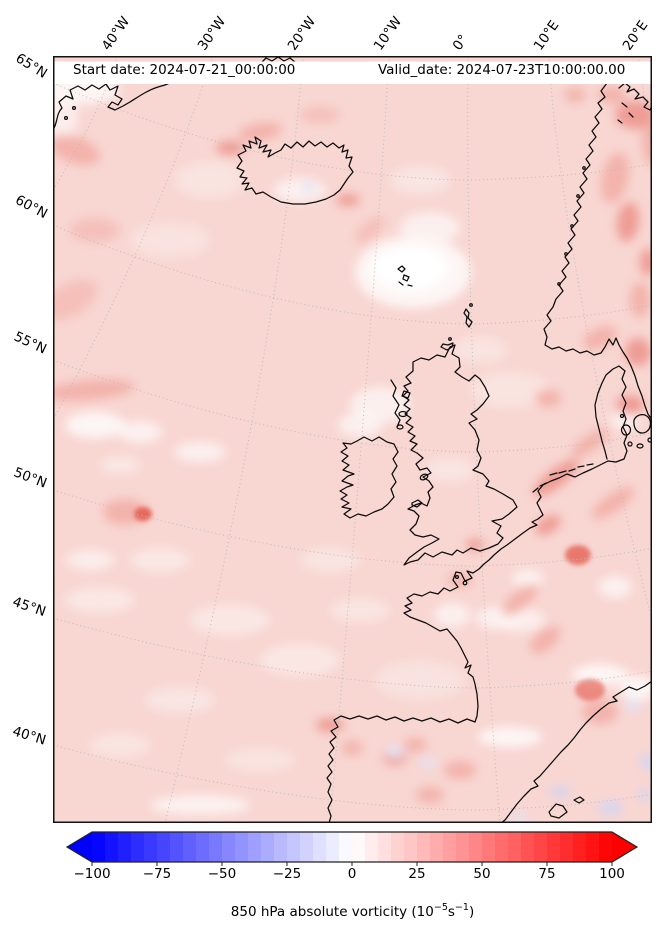 This screenshot has width=659, height=936. I want to click on caption-prefix: 850 hPa absolute vorticity (10, so click(332, 912).